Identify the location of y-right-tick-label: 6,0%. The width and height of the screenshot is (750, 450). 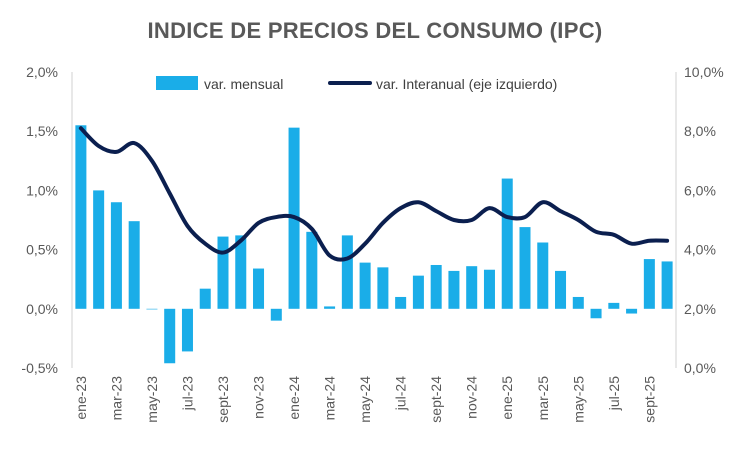
(700, 190).